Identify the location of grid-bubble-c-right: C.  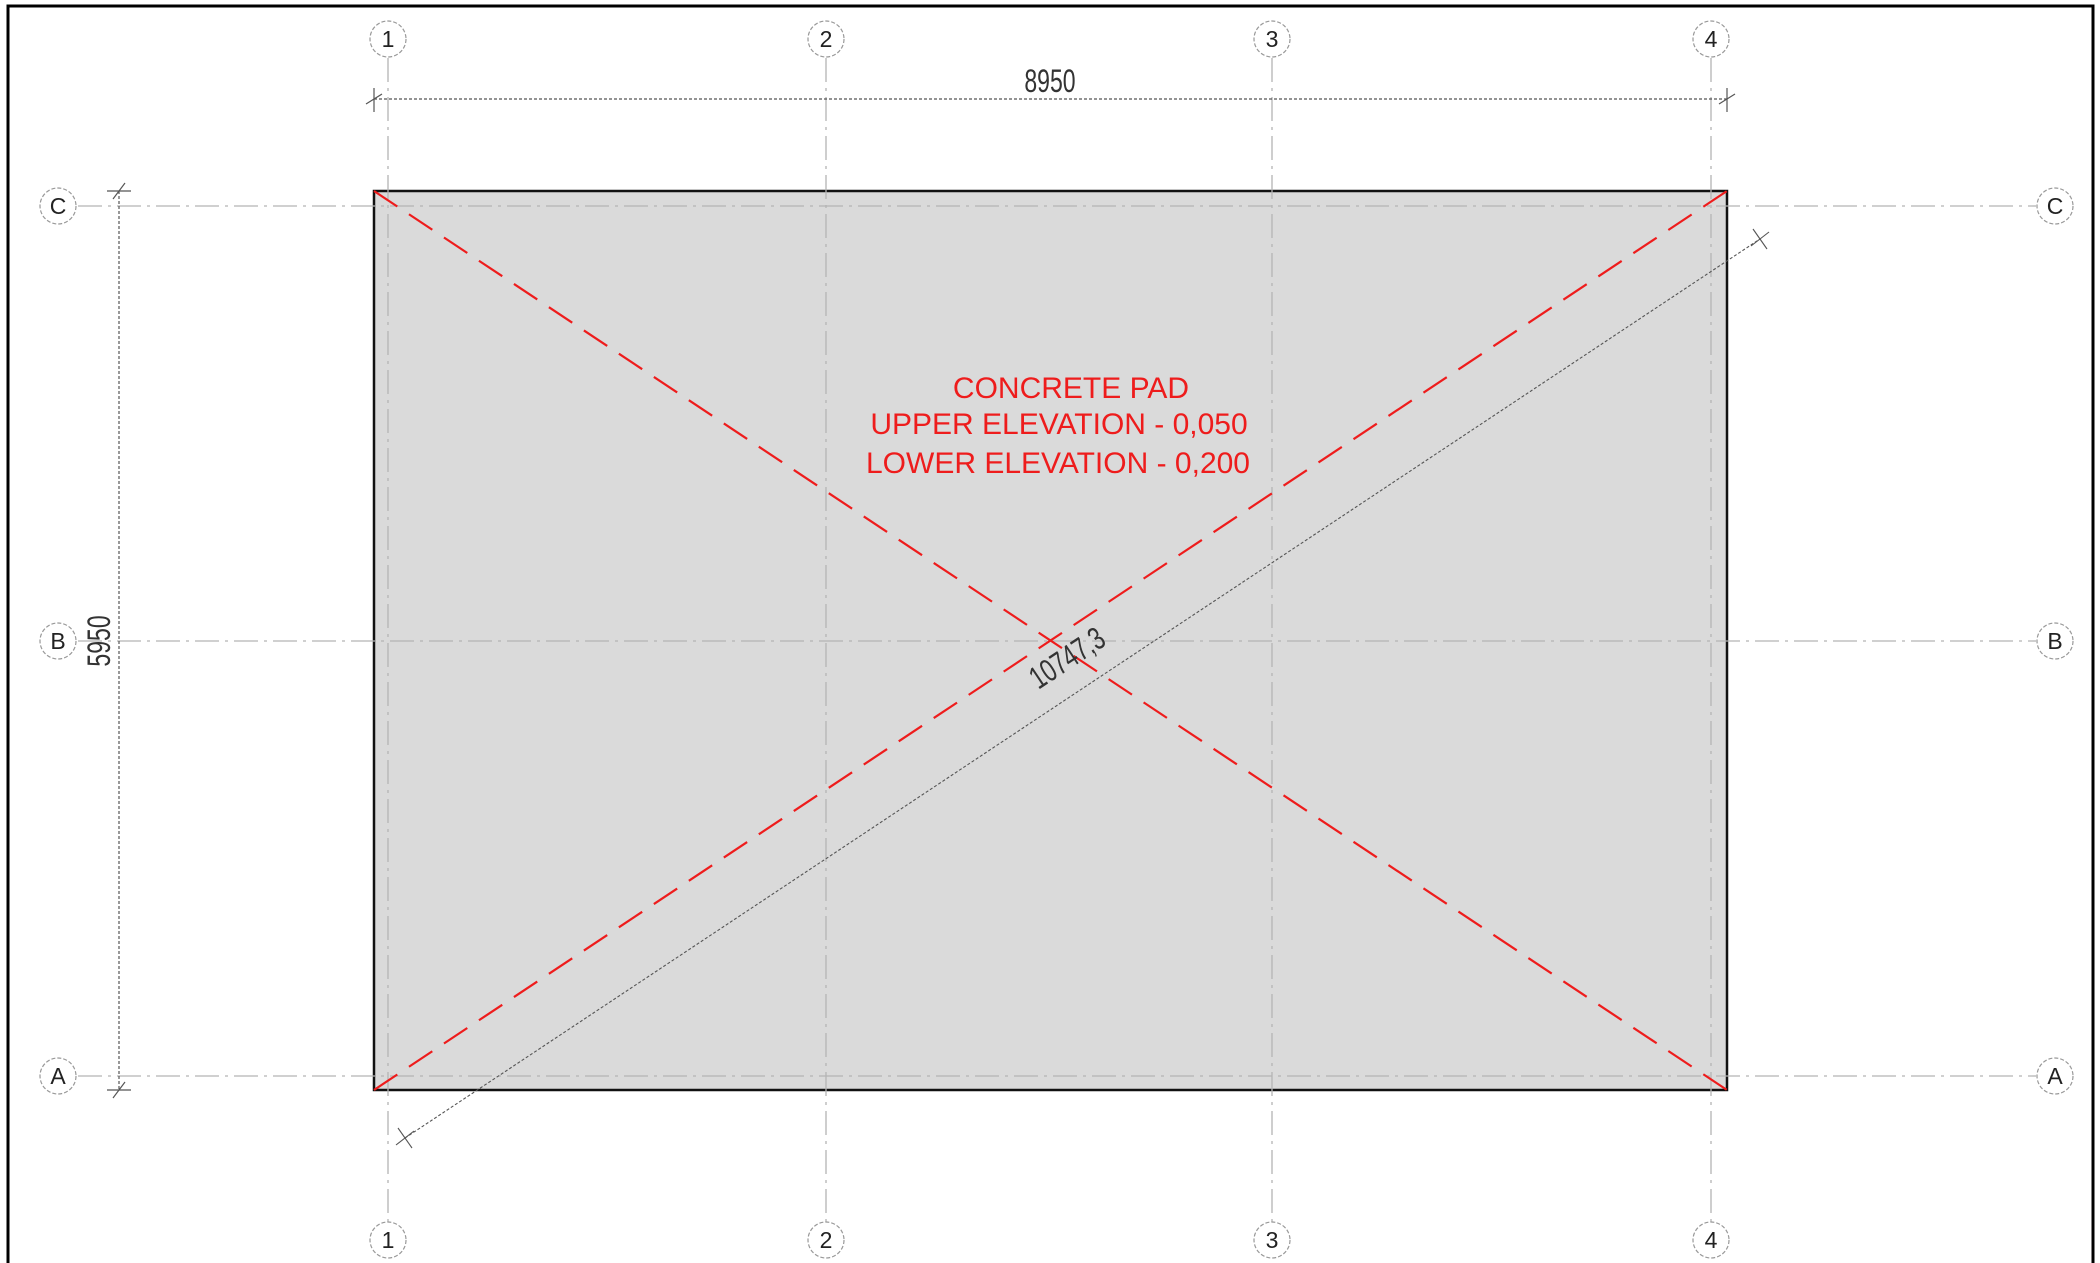
(2055, 206).